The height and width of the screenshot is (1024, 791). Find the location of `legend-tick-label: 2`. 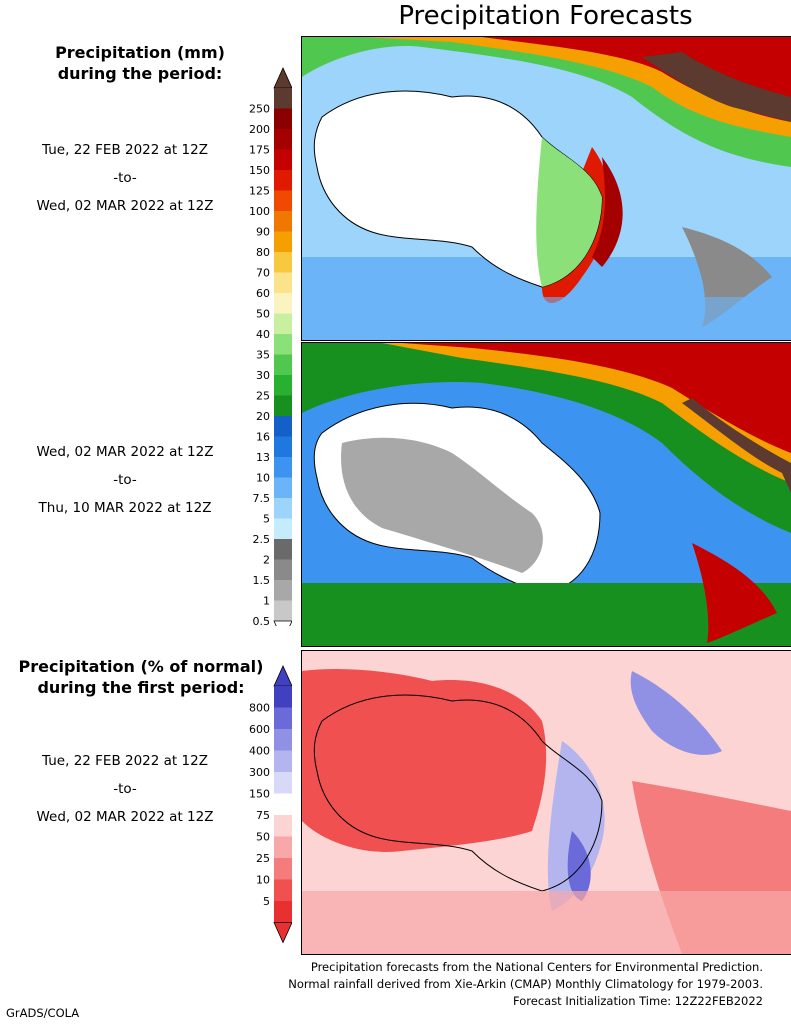

legend-tick-label: 2 is located at coordinates (266, 560).